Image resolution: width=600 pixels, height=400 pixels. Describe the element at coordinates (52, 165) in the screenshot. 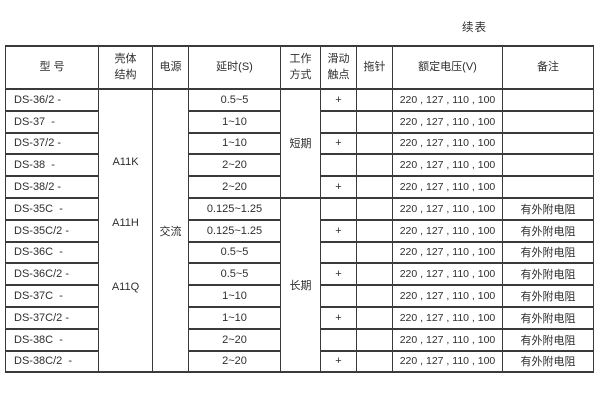

I see `model-cell: DS-38 -` at that location.